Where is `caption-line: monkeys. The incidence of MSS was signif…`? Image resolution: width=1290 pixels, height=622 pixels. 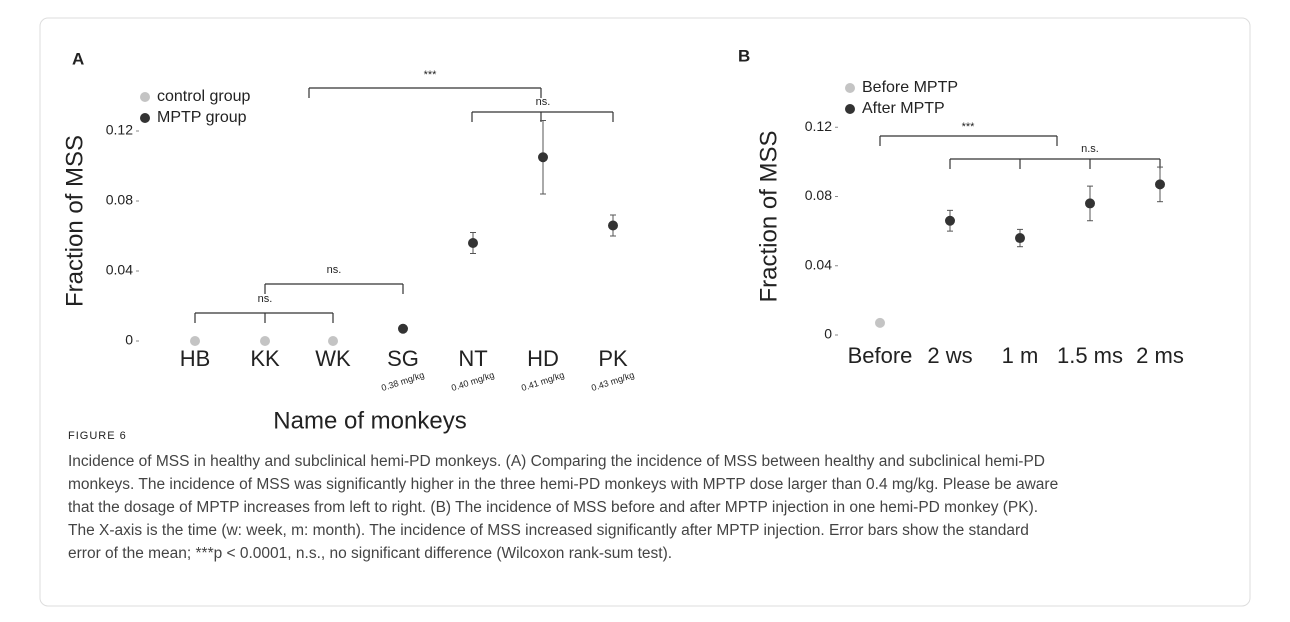 caption-line: monkeys. The incidence of MSS was signif… is located at coordinates (563, 484).